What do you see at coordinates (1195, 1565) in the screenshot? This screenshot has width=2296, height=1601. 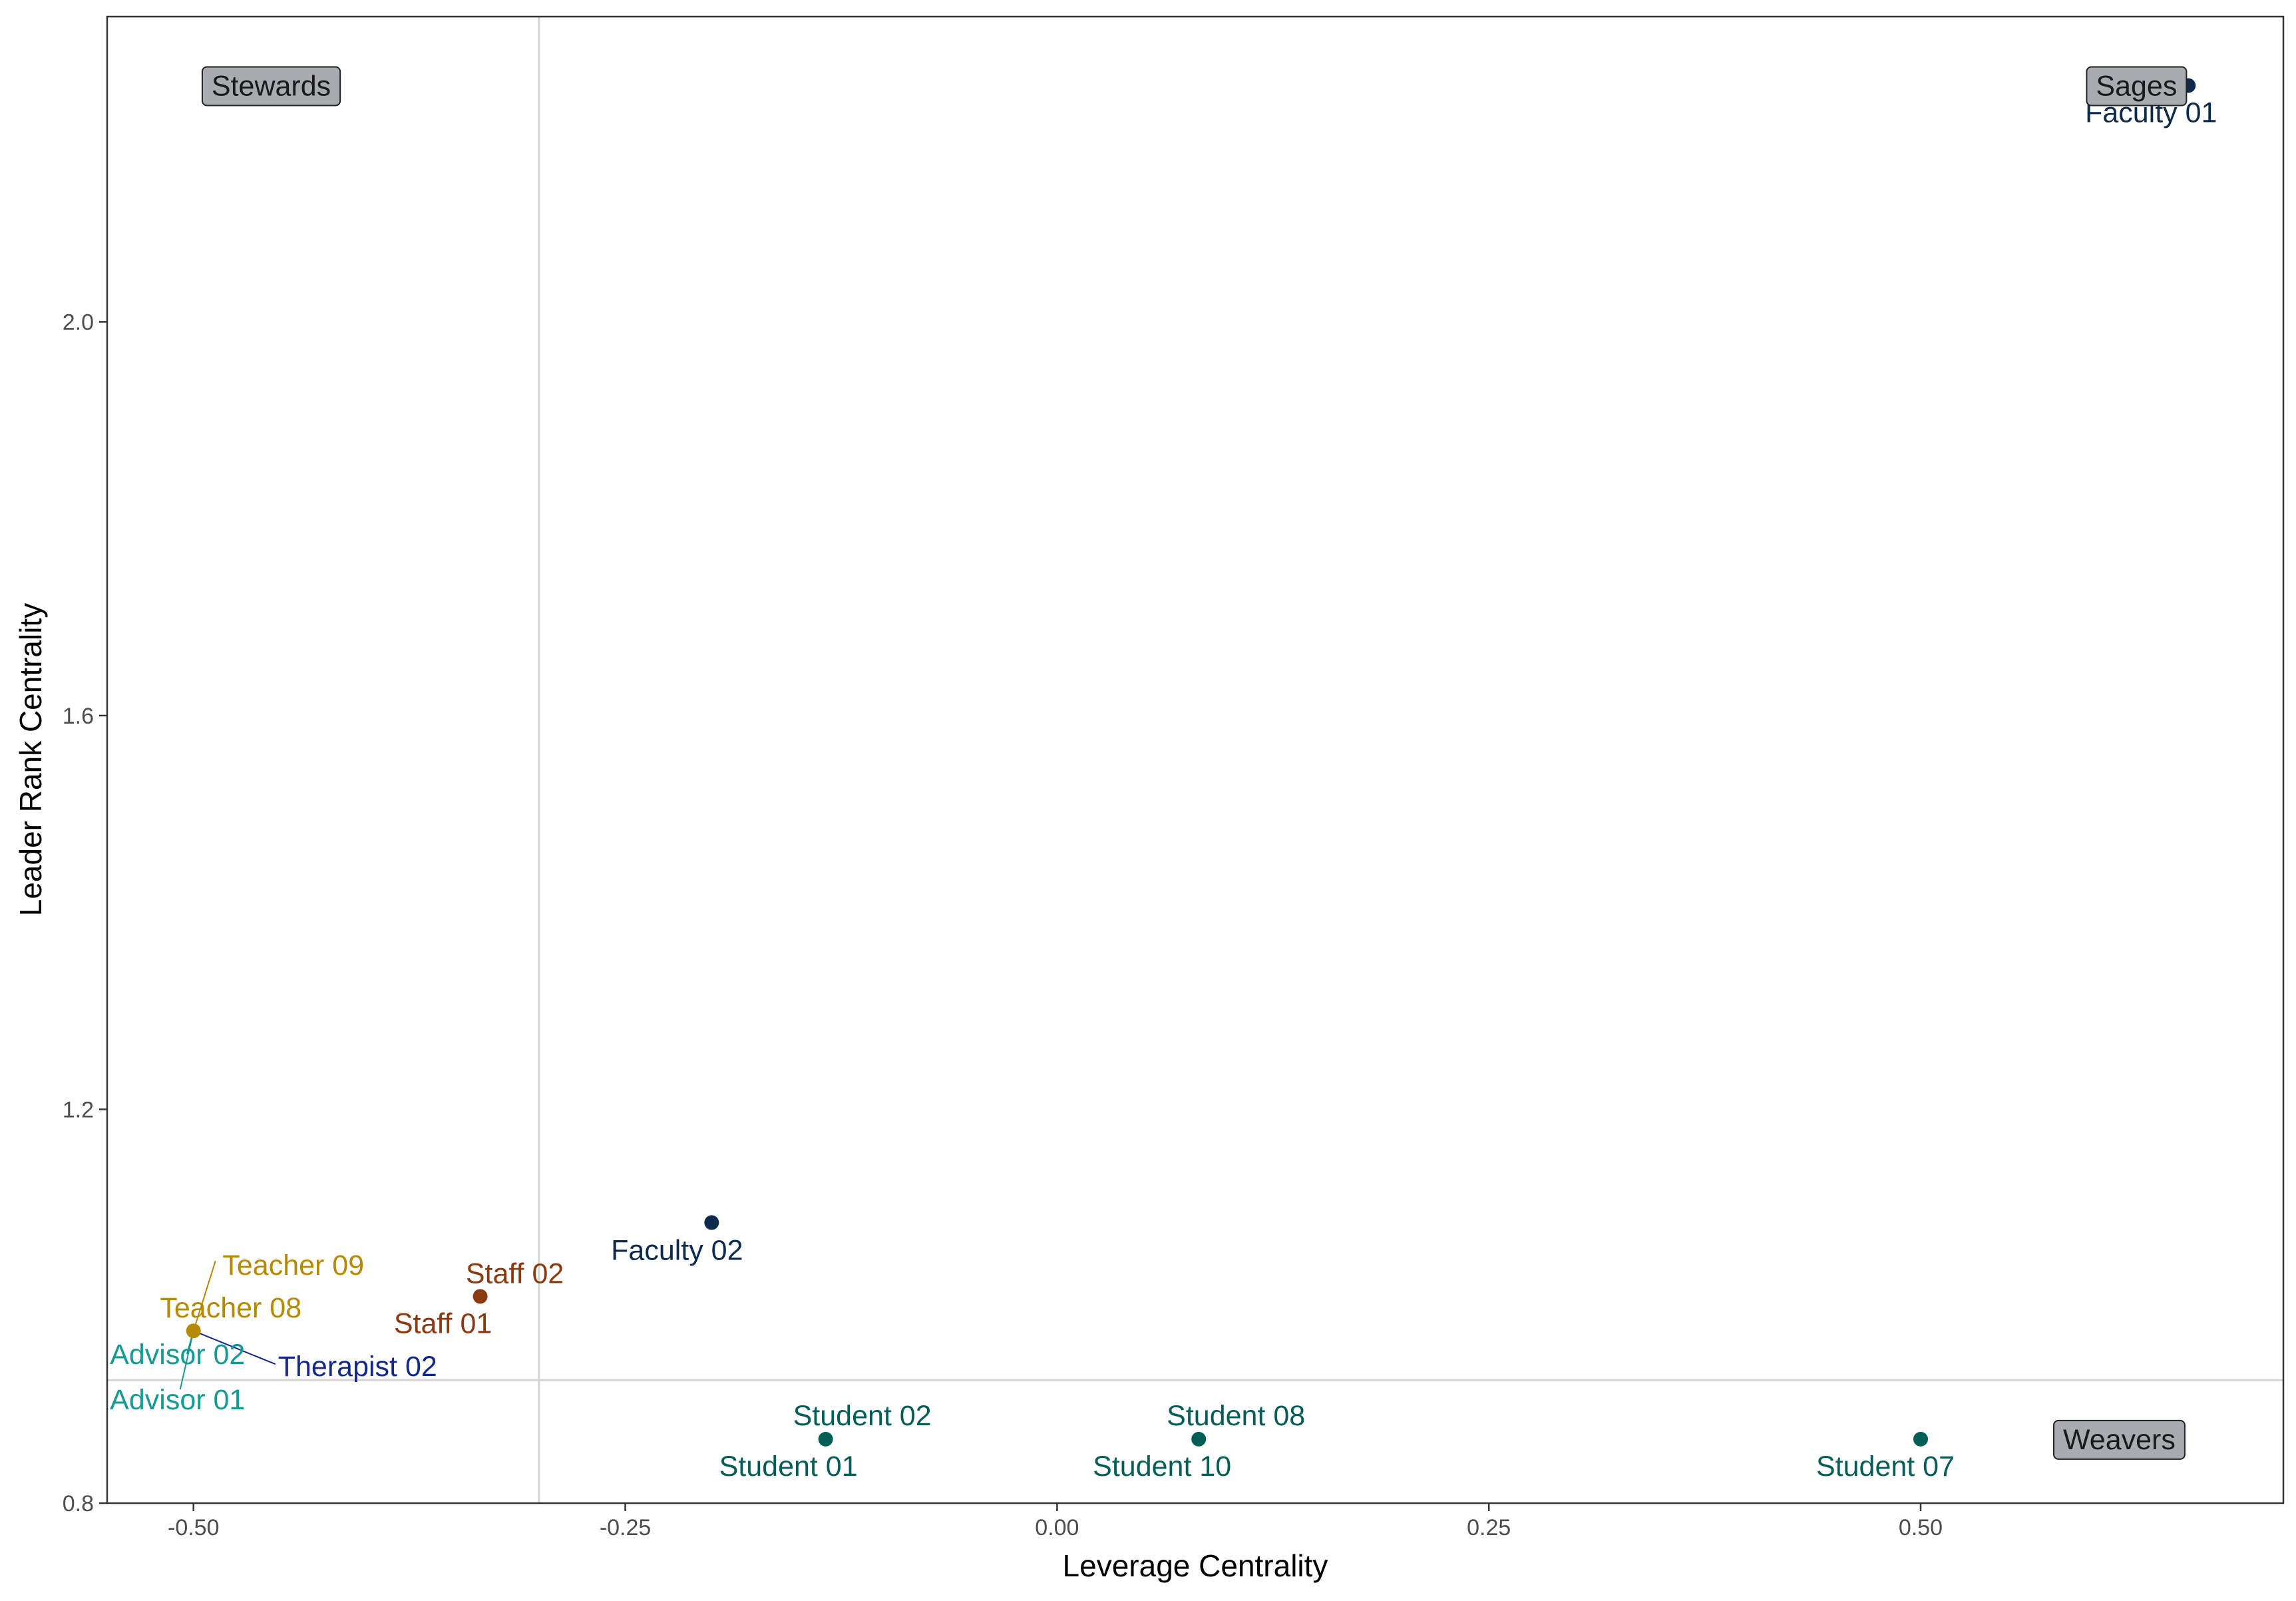 I see `x-axis-title: Leverage Centrality` at bounding box center [1195, 1565].